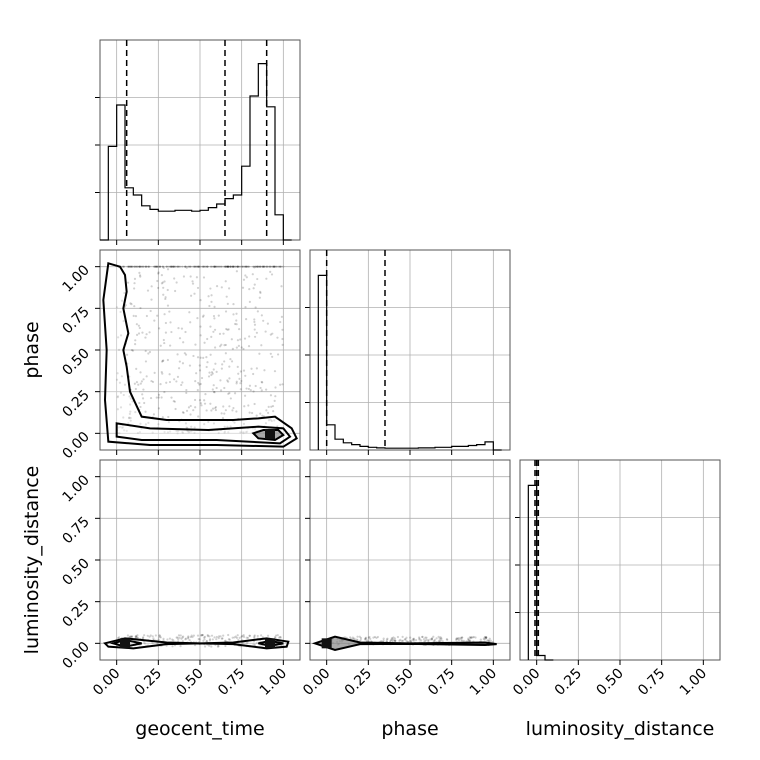  I want to click on pair-geocent-time-phase-ytick-label-0: 0.00, so click(75, 445).